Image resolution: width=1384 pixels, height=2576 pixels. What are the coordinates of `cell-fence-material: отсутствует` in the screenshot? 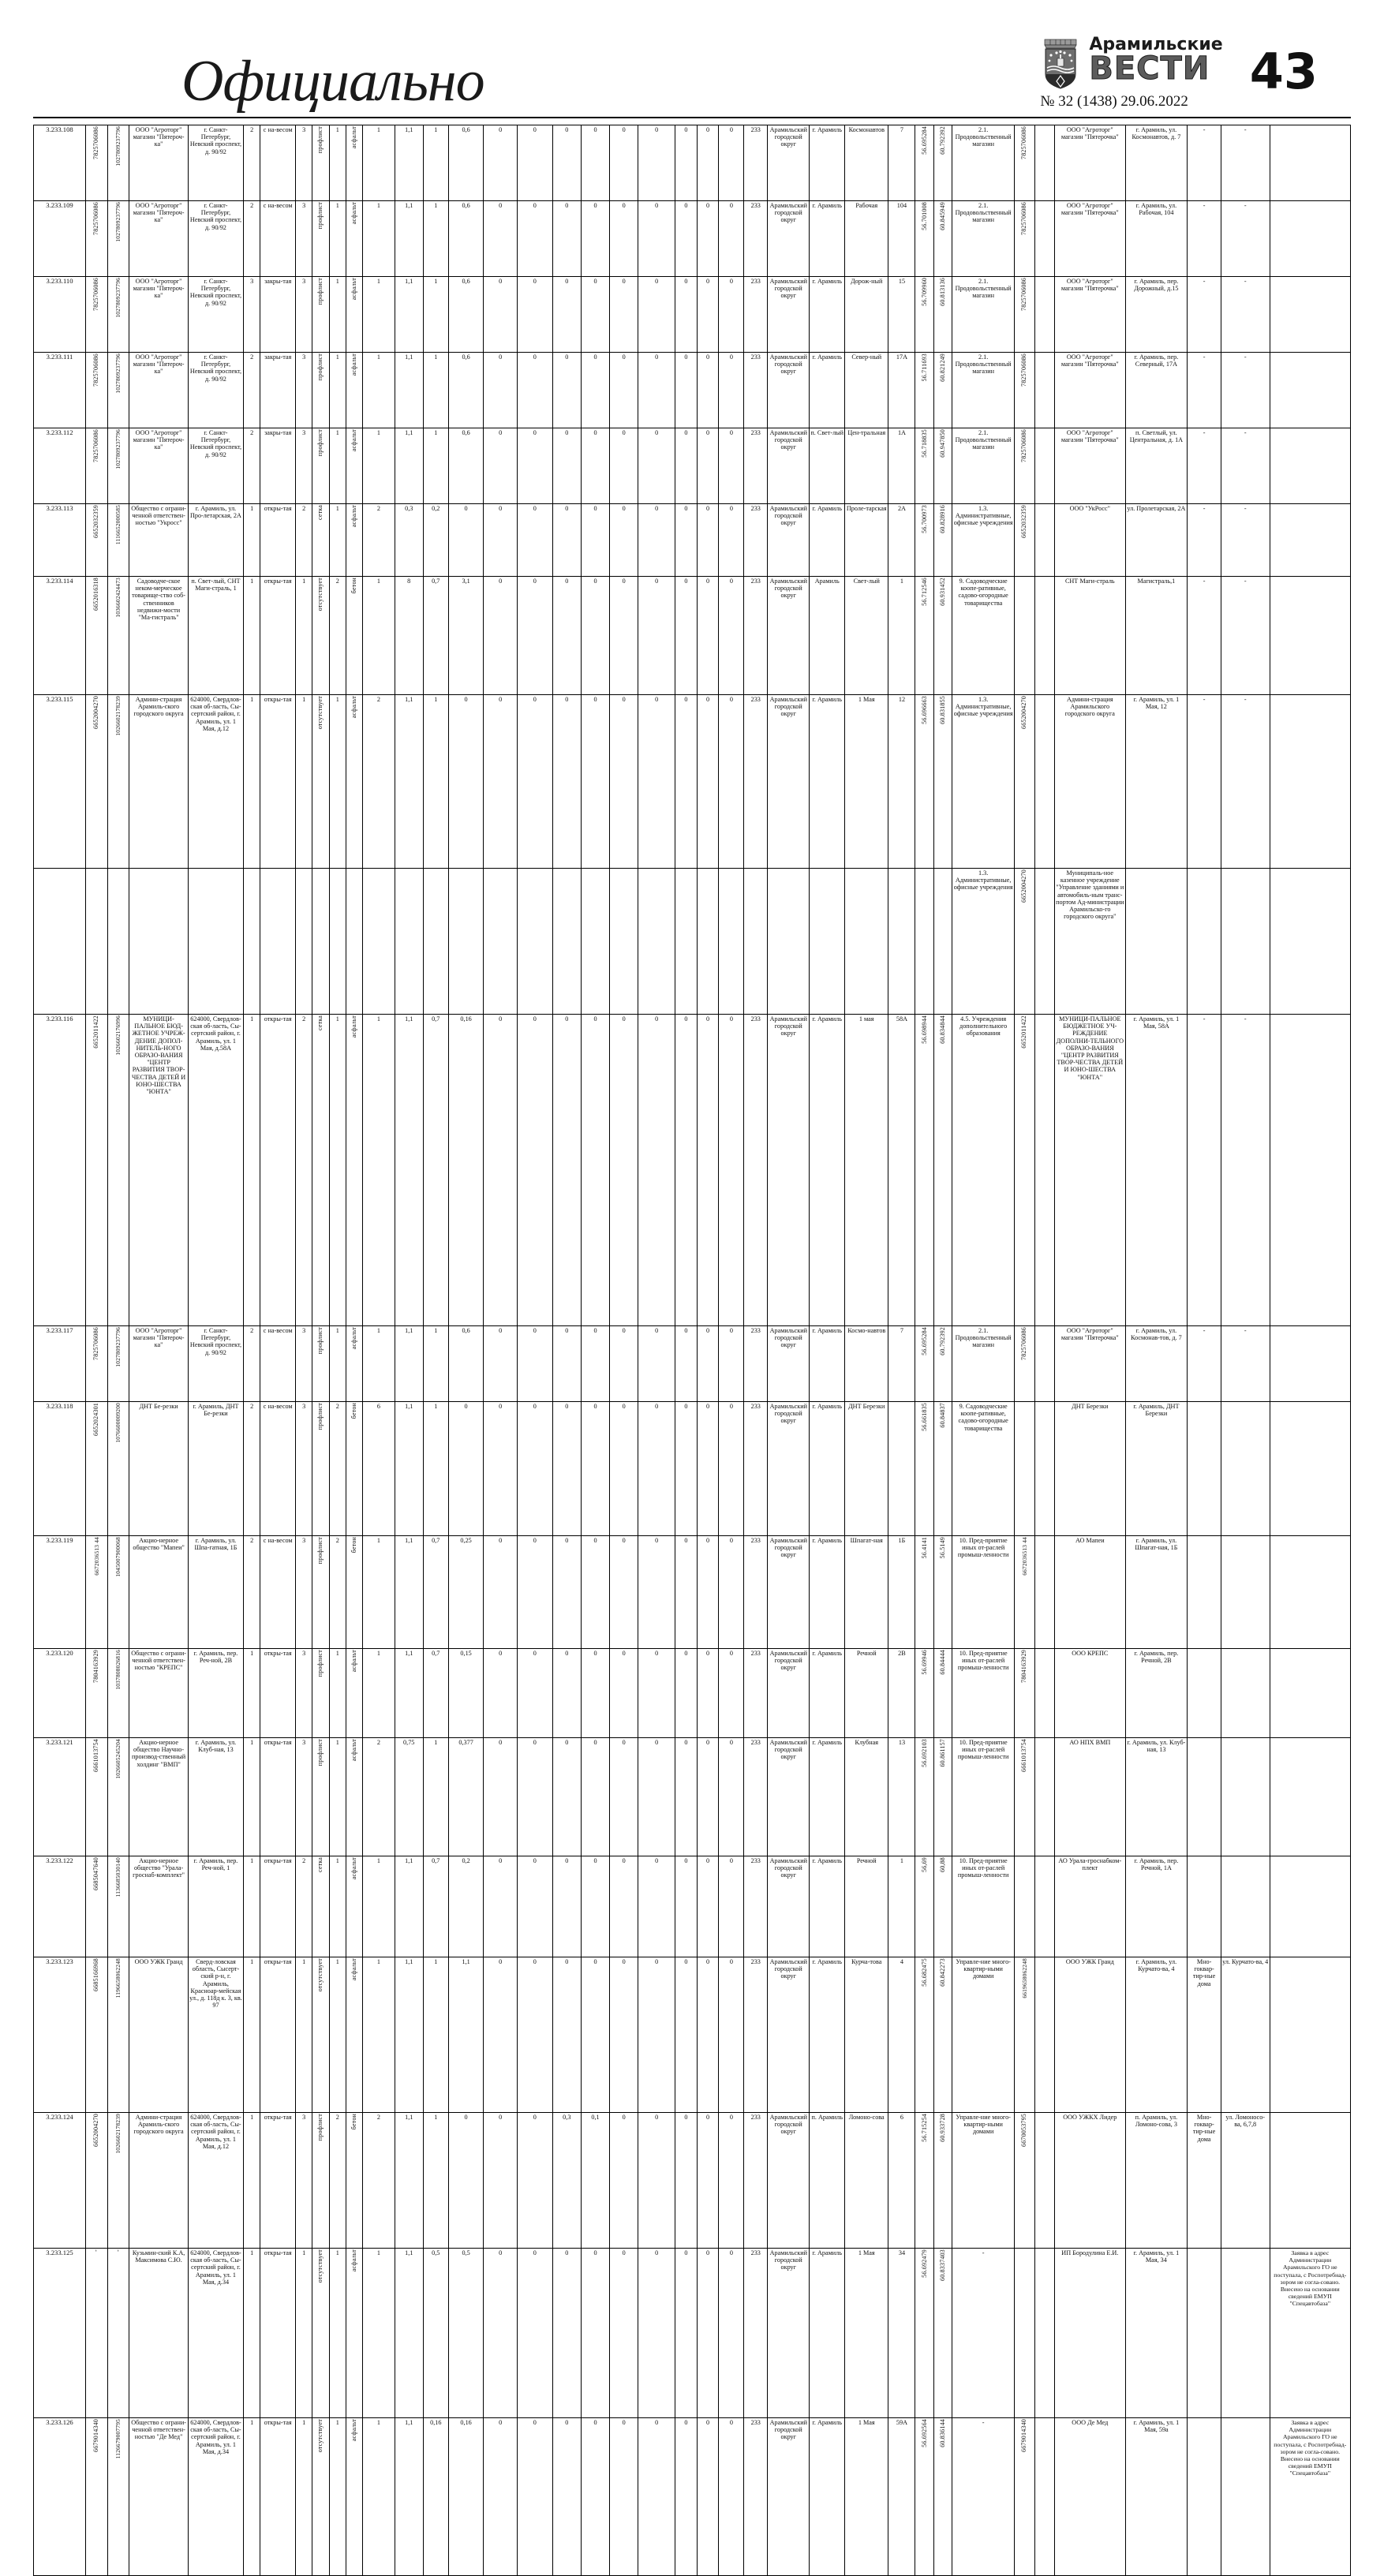 It's located at (321, 781).